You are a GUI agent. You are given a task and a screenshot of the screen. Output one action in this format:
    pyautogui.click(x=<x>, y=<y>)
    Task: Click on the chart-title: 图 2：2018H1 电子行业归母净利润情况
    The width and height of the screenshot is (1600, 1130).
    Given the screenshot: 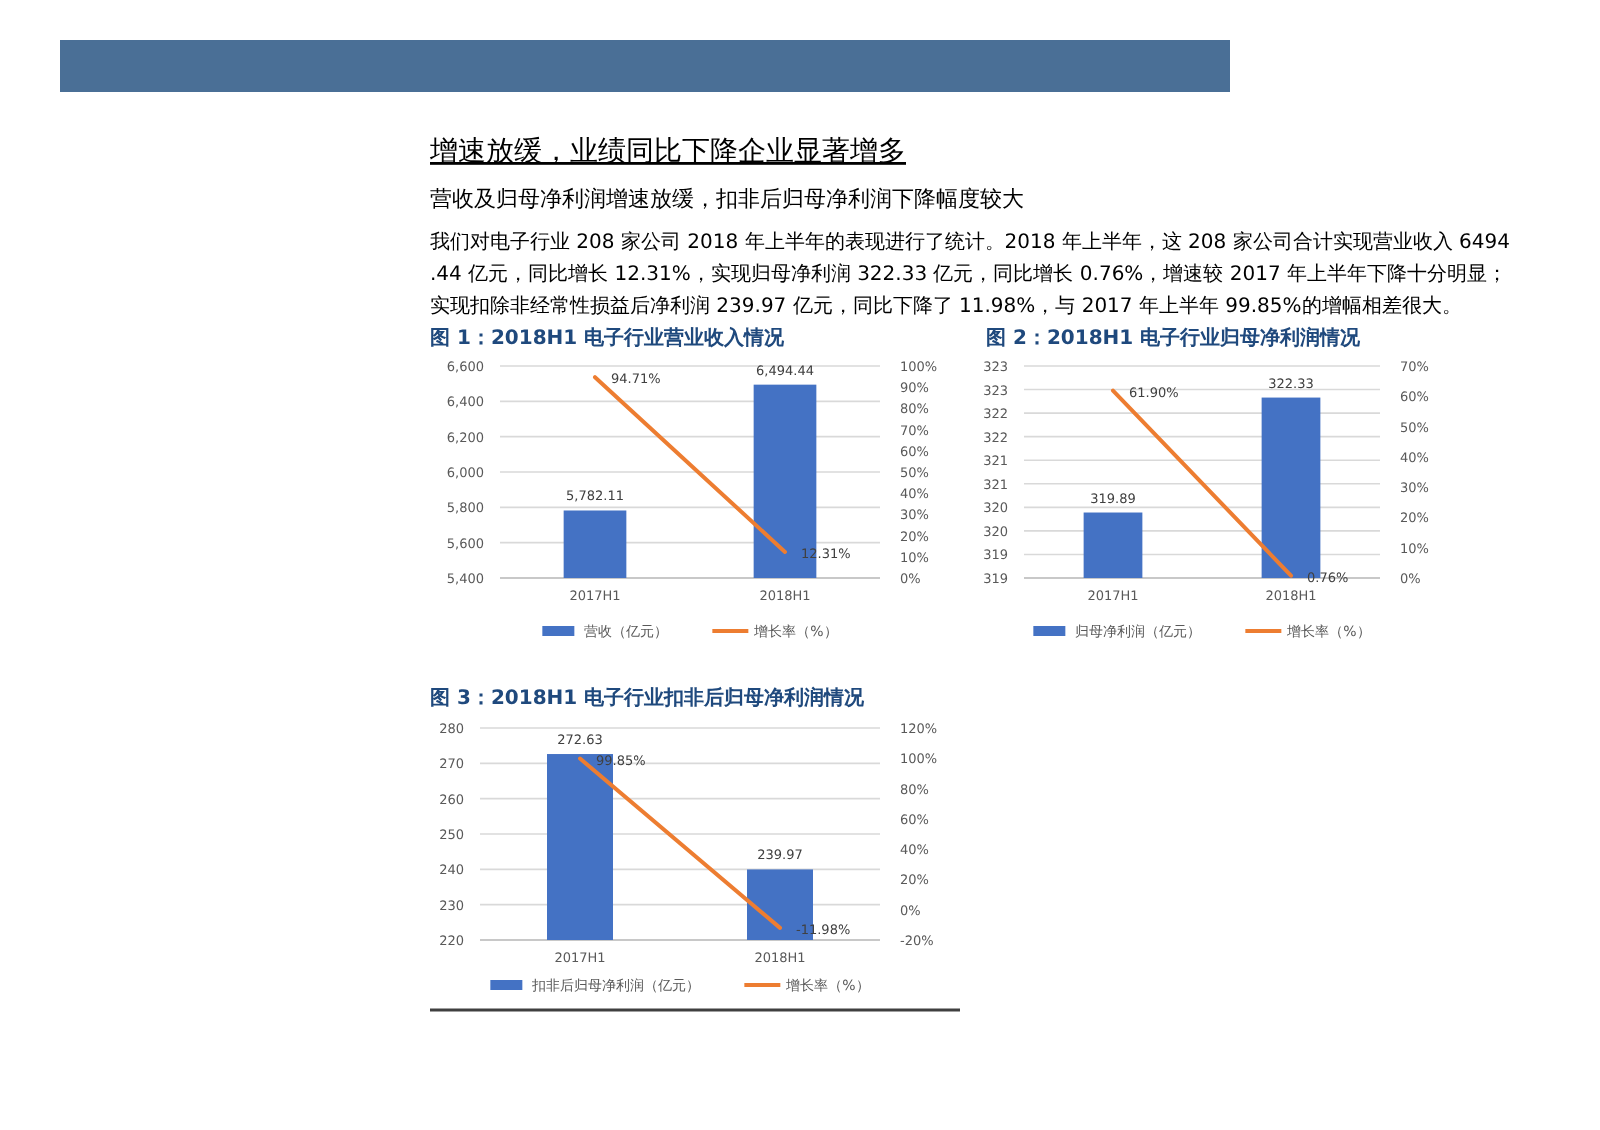 What is the action you would take?
    pyautogui.click(x=1174, y=338)
    